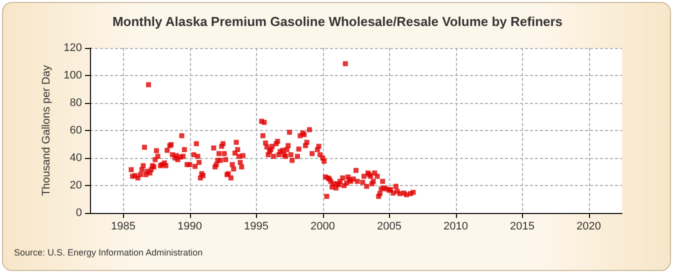  What do you see at coordinates (123, 226) in the screenshot?
I see `x-tick-label: 1985` at bounding box center [123, 226].